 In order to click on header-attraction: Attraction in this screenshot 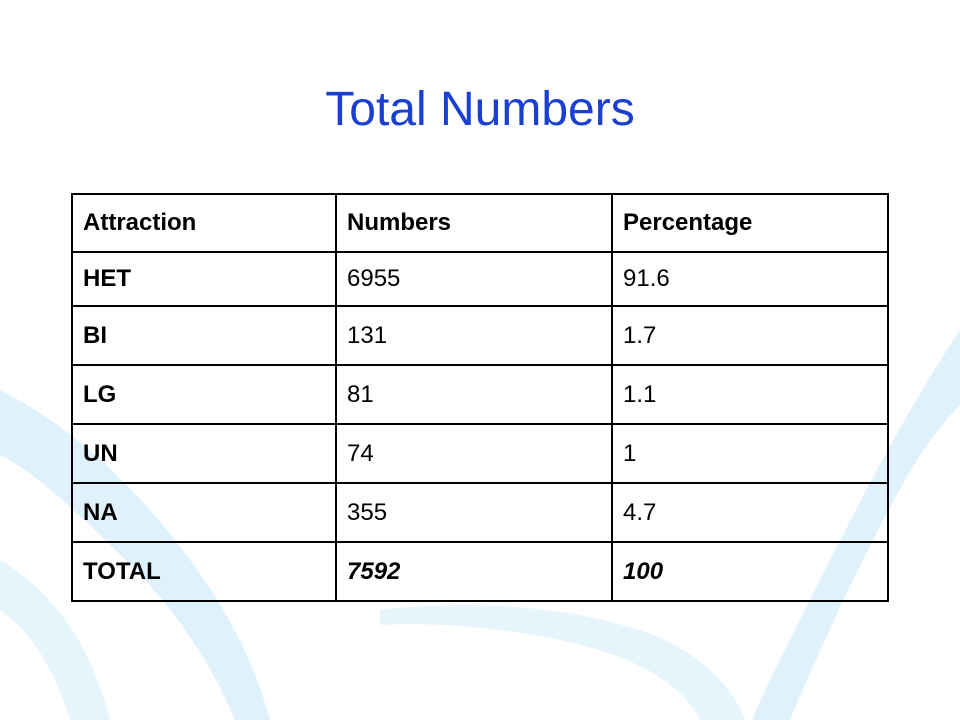, I will do `click(204, 223)`.